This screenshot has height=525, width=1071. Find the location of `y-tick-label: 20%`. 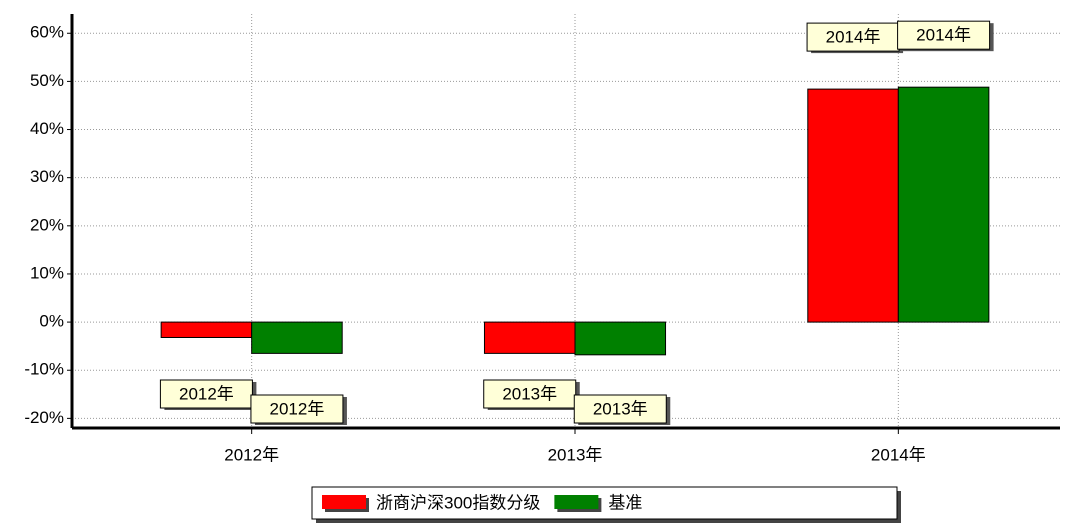

y-tick-label: 20% is located at coordinates (47, 224).